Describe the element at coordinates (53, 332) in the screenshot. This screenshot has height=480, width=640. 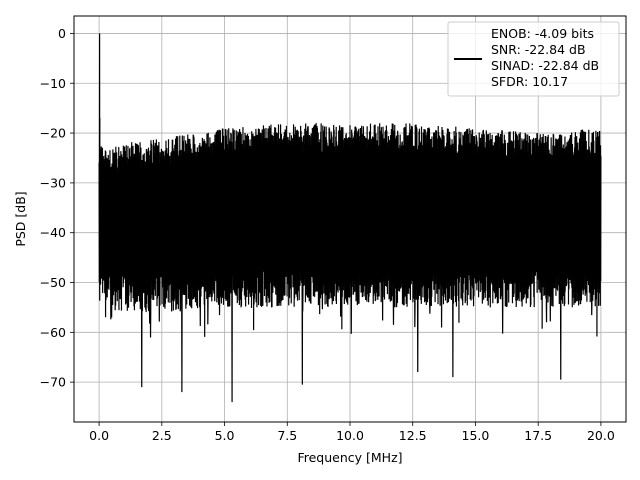
I see `y-tick-label: −60` at that location.